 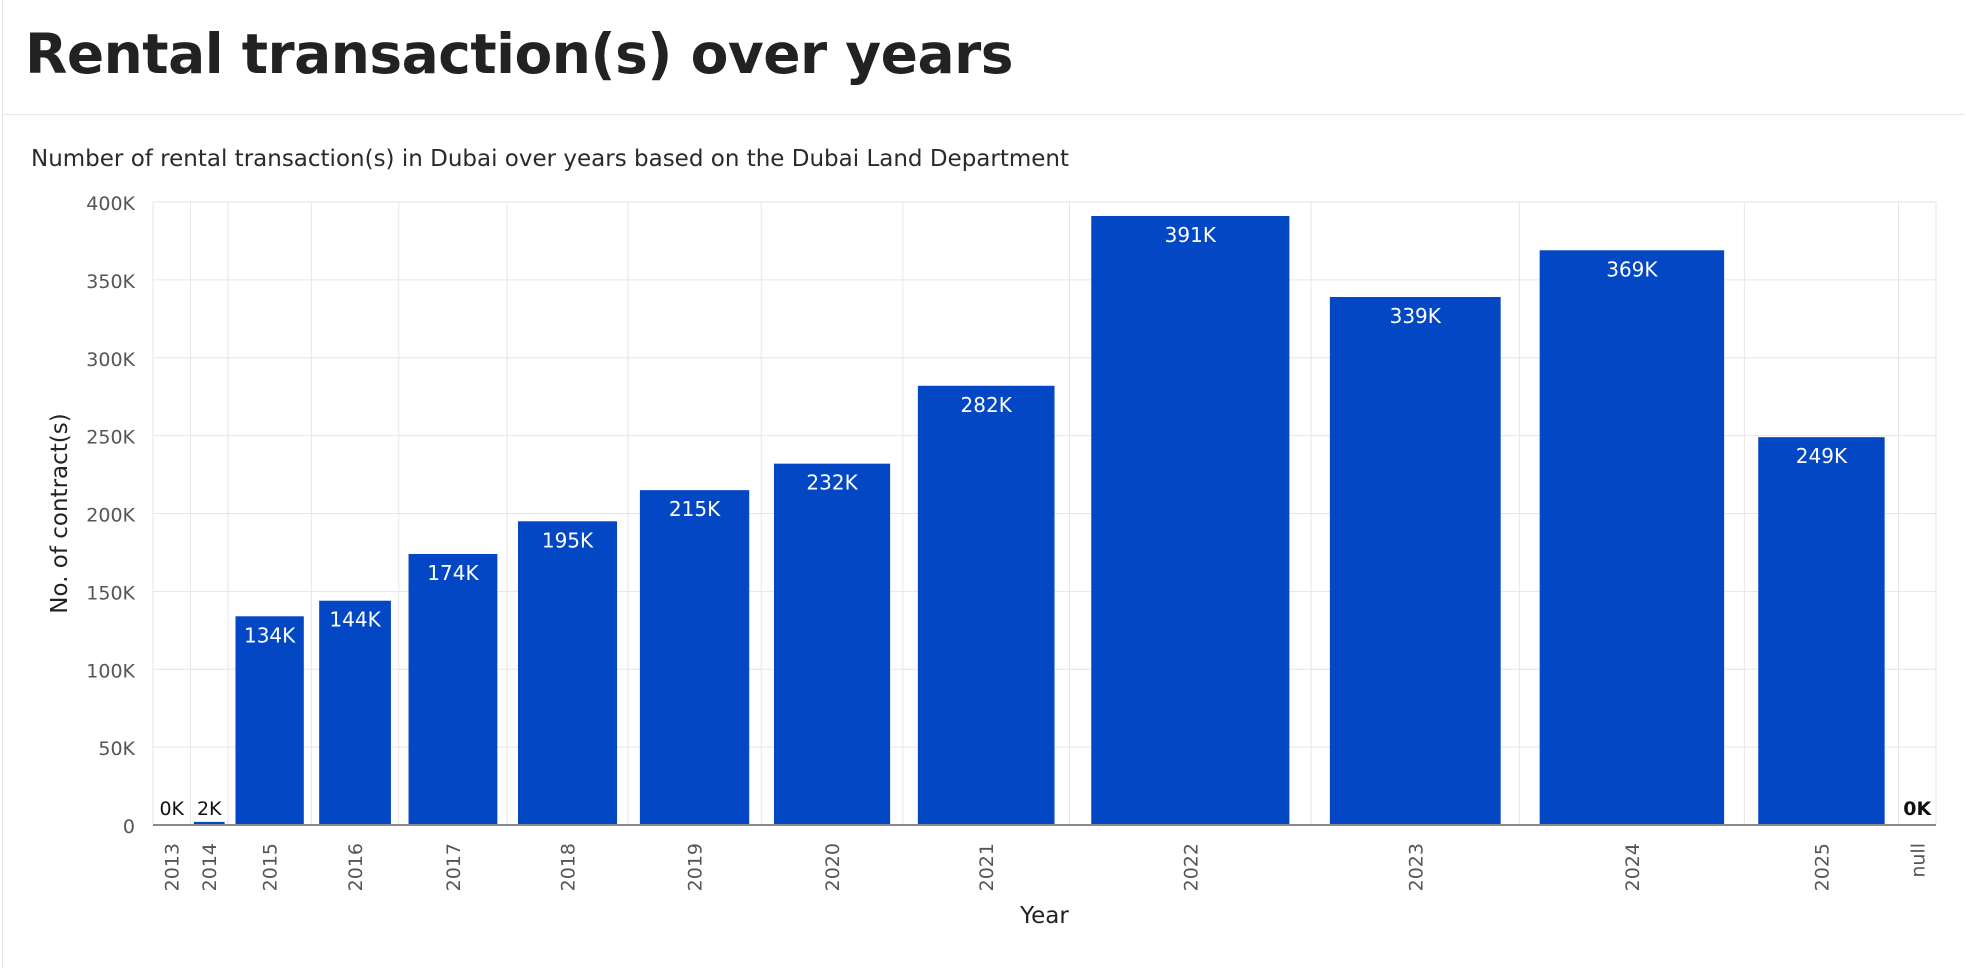 What do you see at coordinates (1416, 316) in the screenshot?
I see `data-label: 339K` at bounding box center [1416, 316].